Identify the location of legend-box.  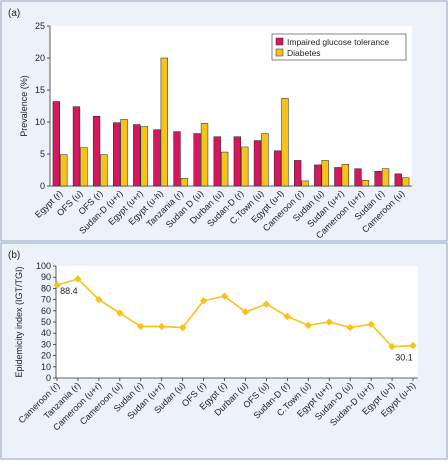
(339, 47).